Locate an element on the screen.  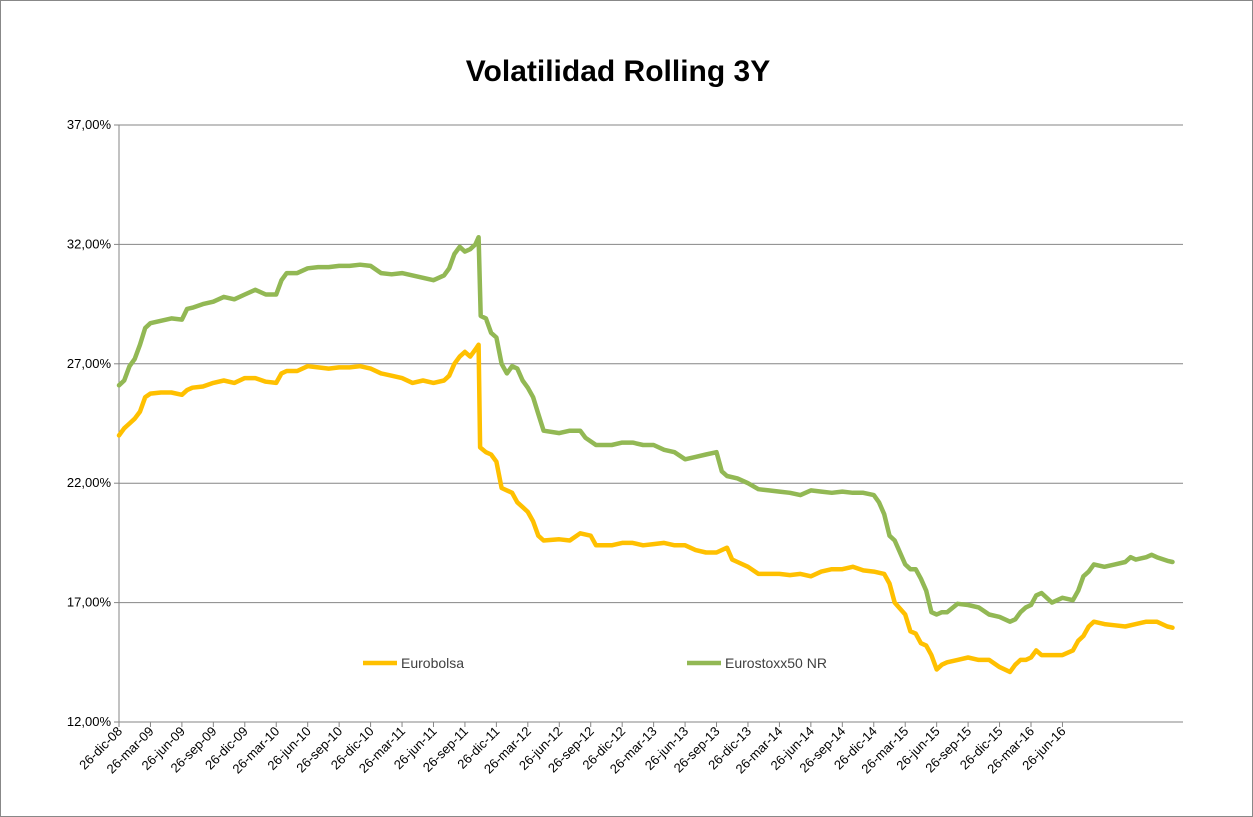
y-tick-label: 22,00% is located at coordinates (89, 482).